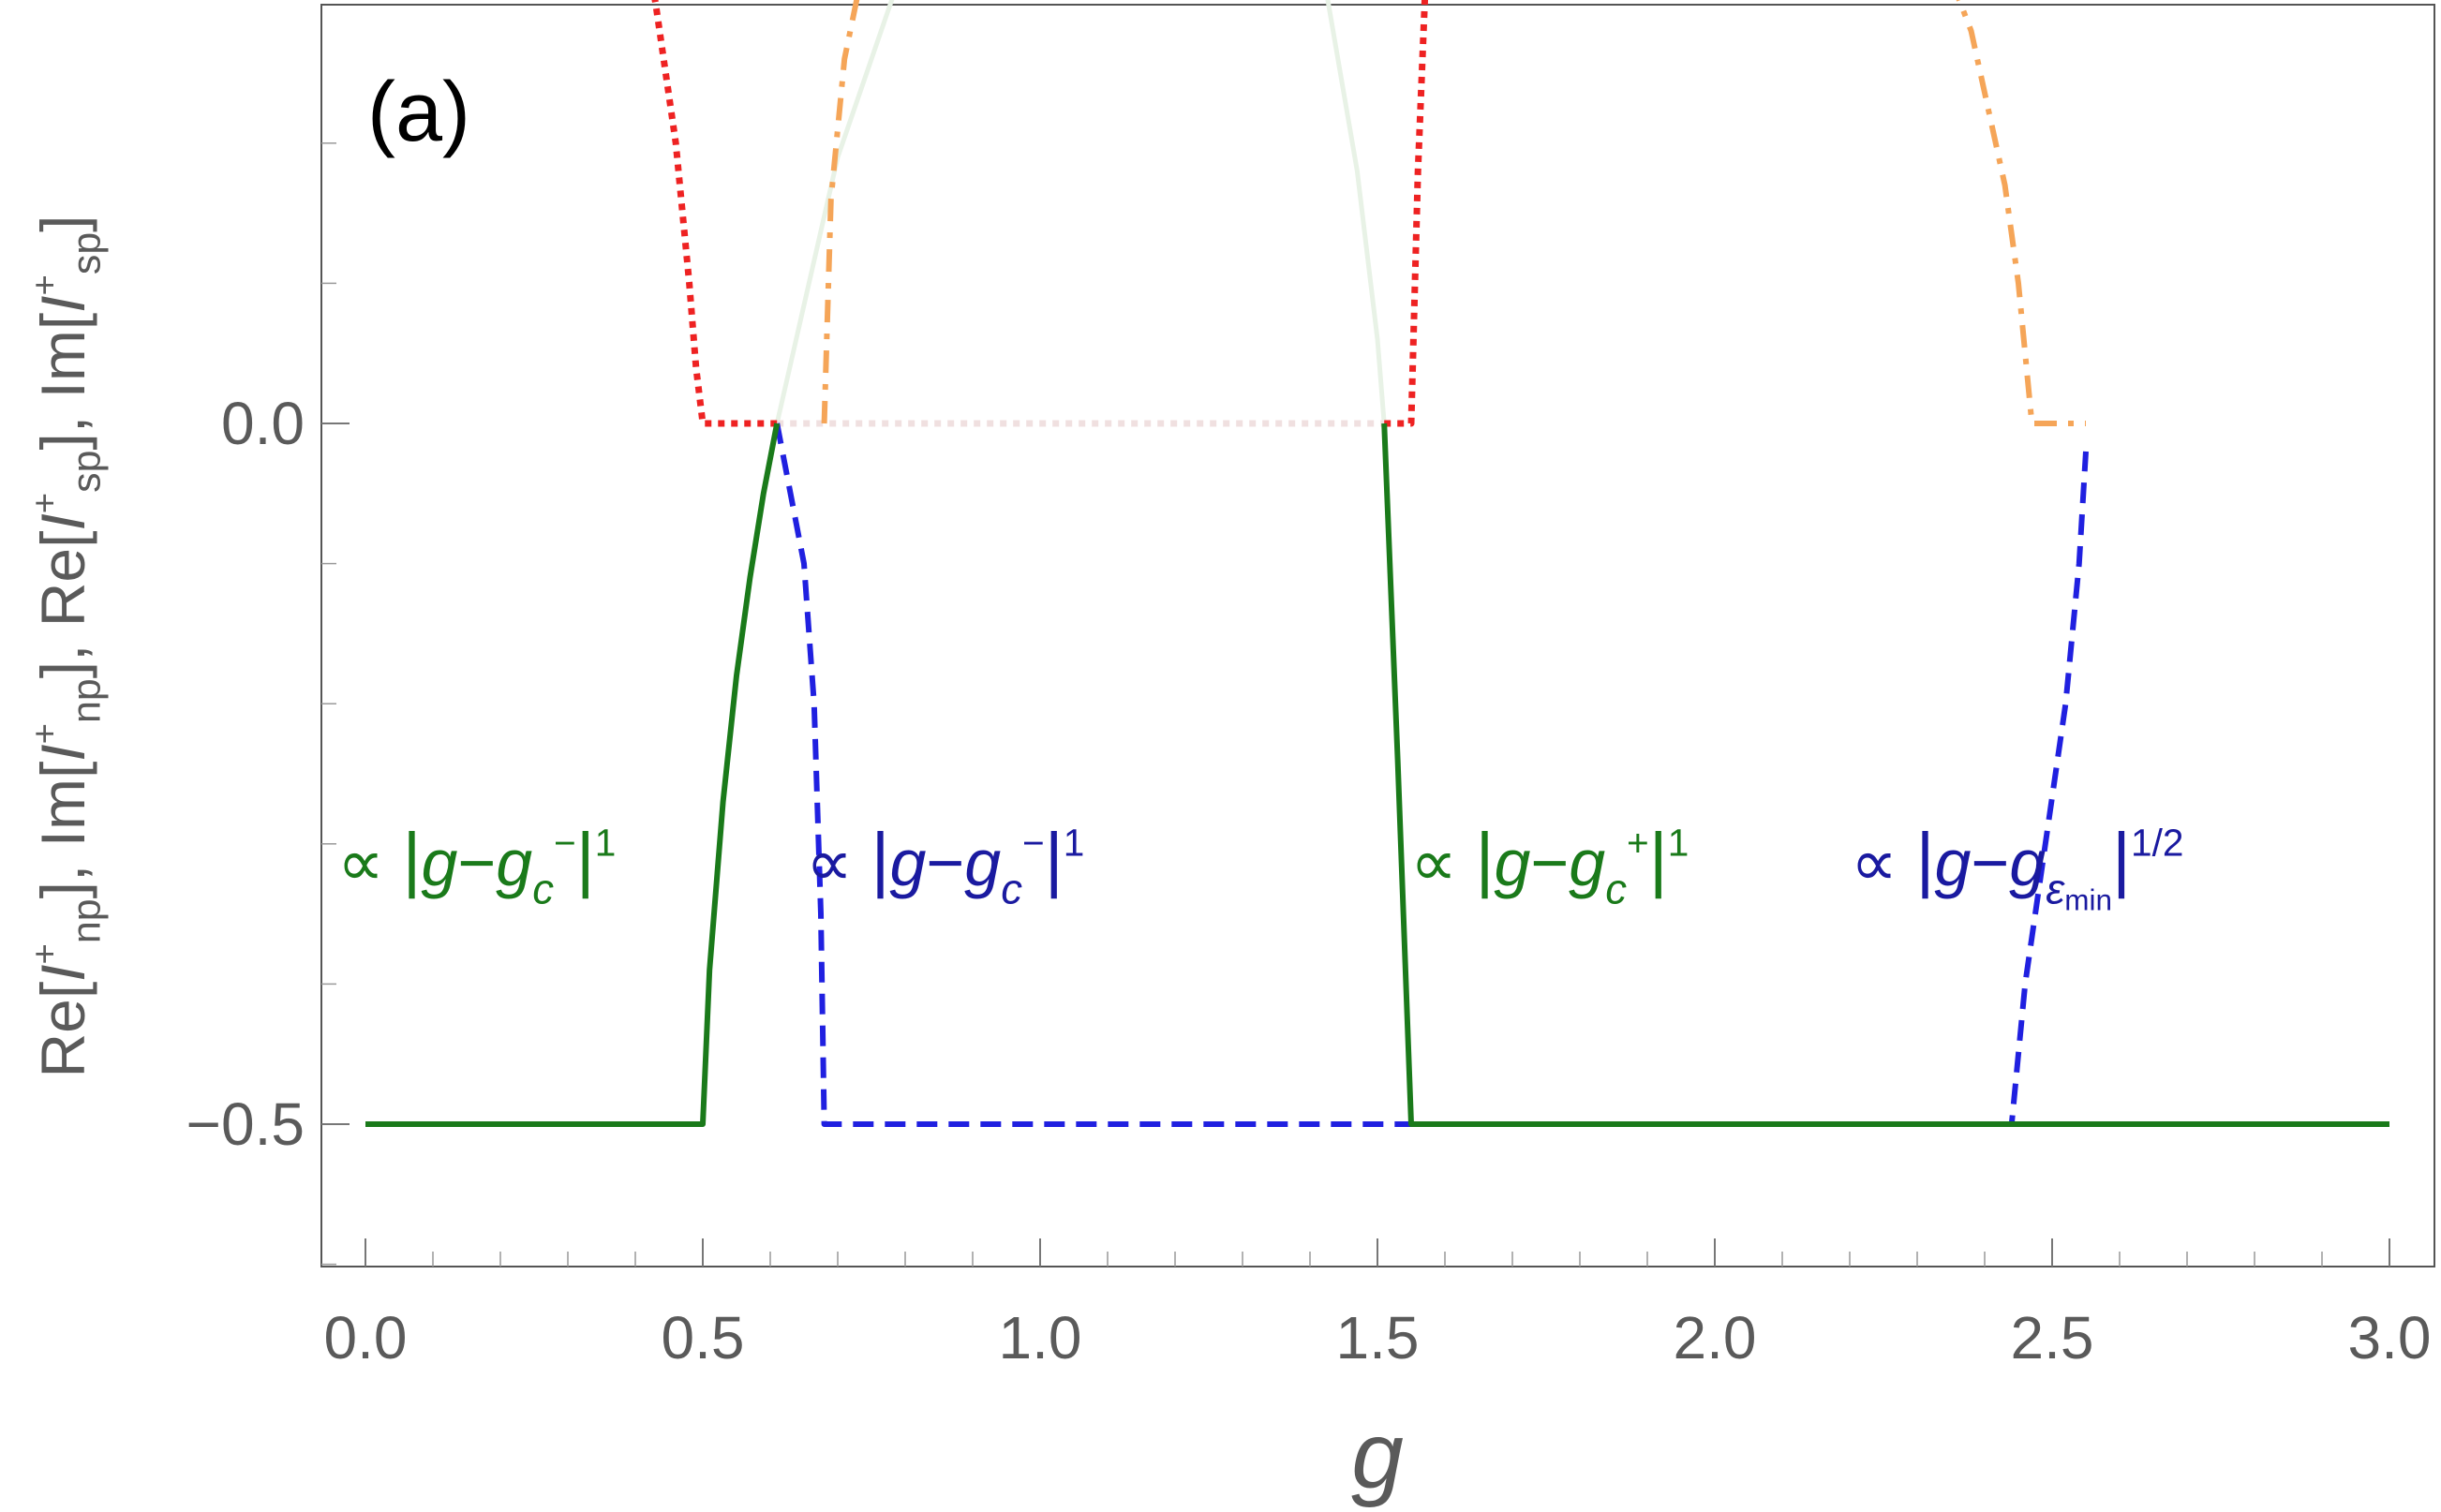 The image size is (2441, 1512). What do you see at coordinates (2052, 1337) in the screenshot?
I see `x-tick-label: 2.5` at bounding box center [2052, 1337].